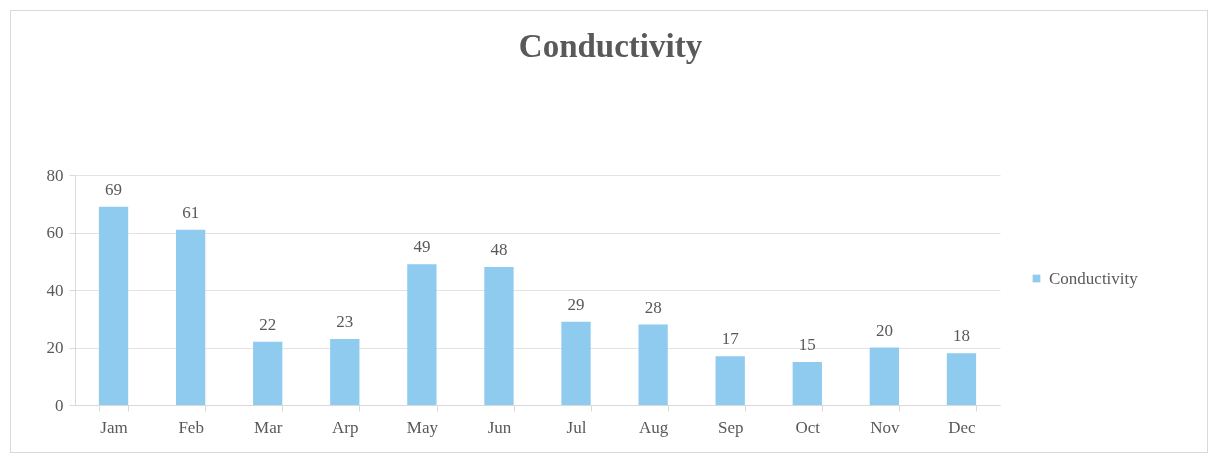 Image resolution: width=1219 pixels, height=462 pixels. I want to click on y-tick-label: 20, so click(55, 347).